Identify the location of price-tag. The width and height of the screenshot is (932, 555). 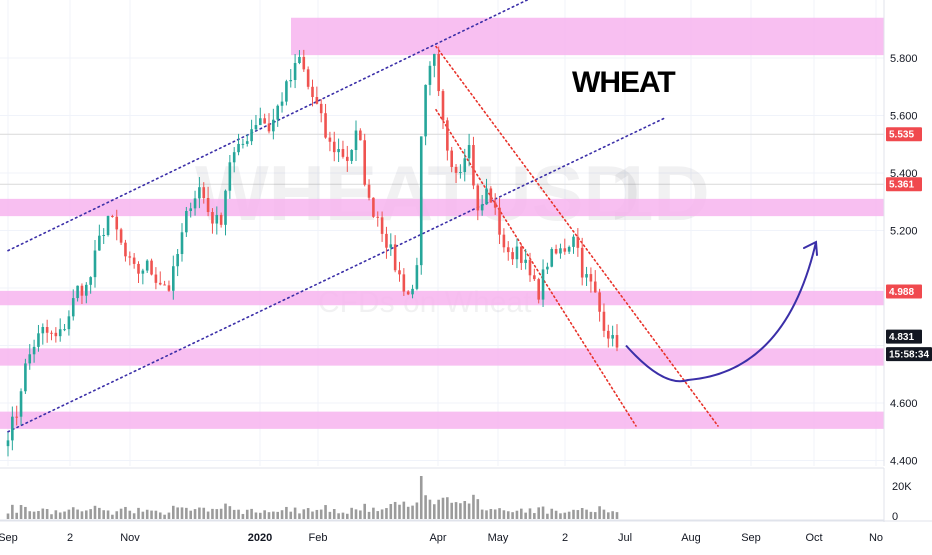
(904, 134).